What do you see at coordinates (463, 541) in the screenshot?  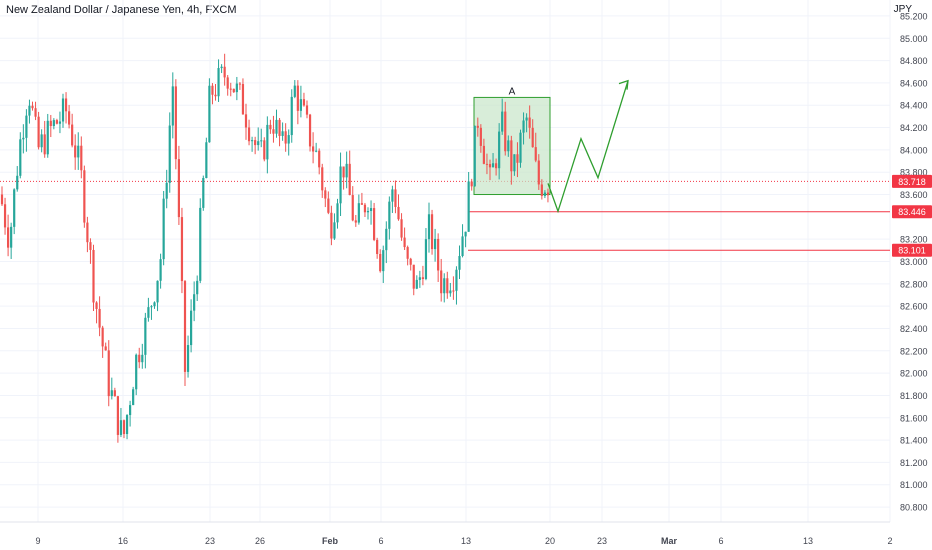 I see `time-axis: 9 16 23 26 Feb 6 13 20 23 Mar 6 13 2` at bounding box center [463, 541].